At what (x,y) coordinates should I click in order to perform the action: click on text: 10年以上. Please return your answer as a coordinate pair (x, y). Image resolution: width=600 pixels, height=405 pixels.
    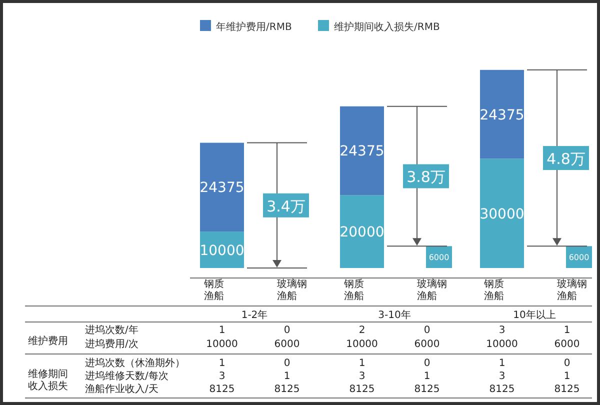
    Looking at the image, I should click on (534, 315).